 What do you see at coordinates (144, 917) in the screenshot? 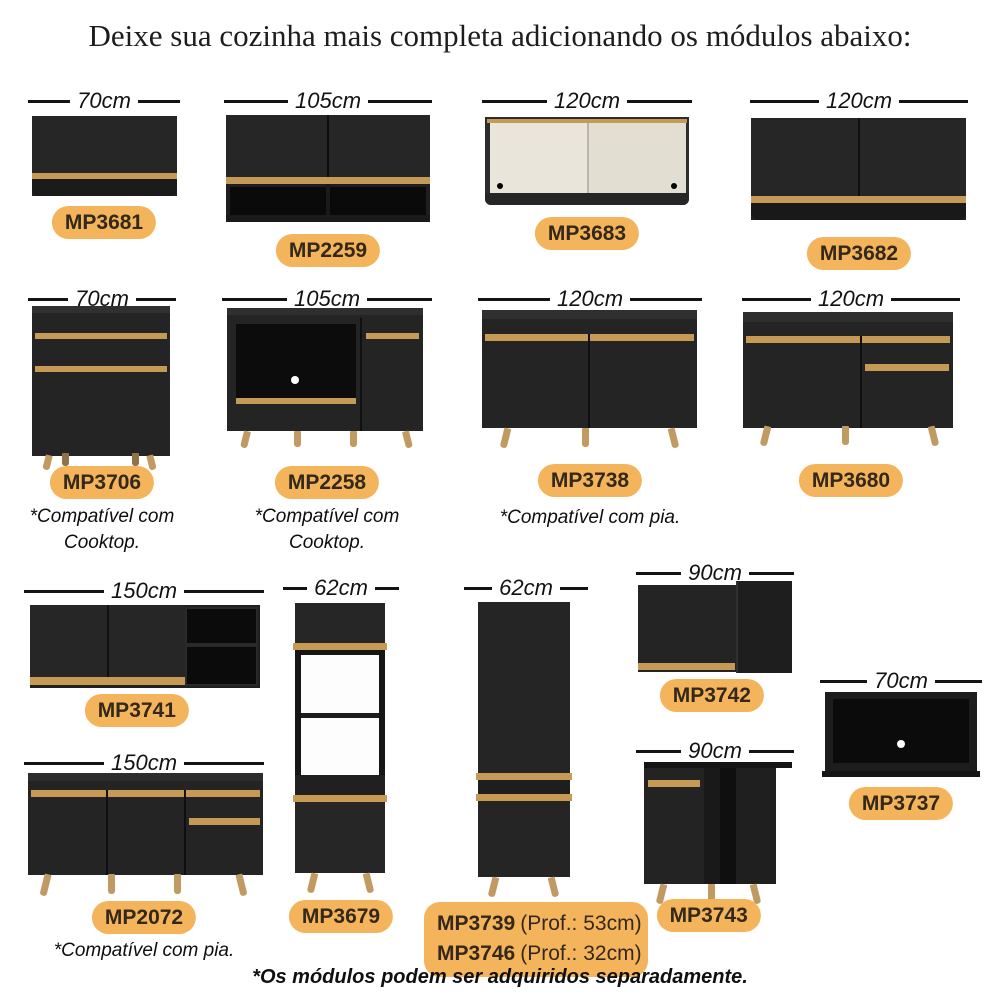
I see `product-code-badge: MP2072` at bounding box center [144, 917].